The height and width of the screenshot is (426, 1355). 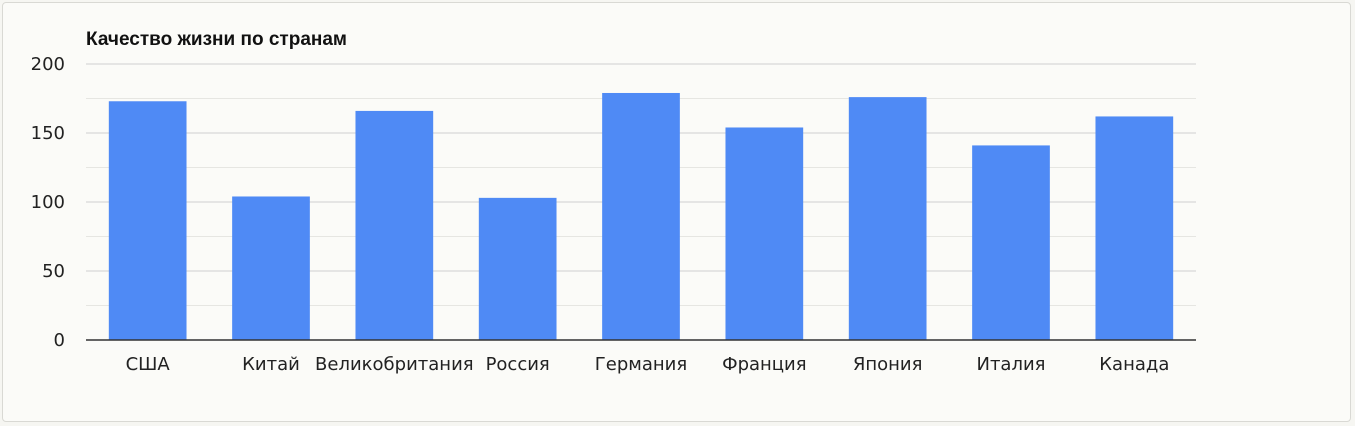 I want to click on y-tick-label: 150, so click(x=48, y=133).